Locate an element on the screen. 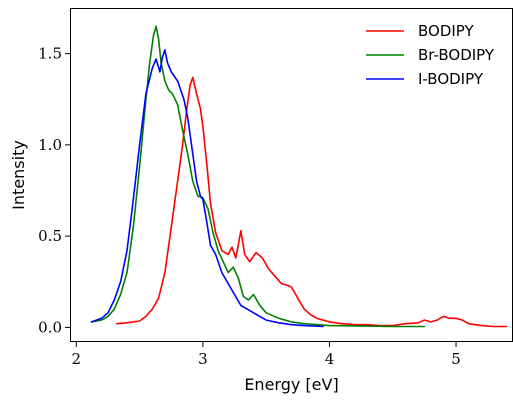  y-tick-label: 0.0 is located at coordinates (50, 327).